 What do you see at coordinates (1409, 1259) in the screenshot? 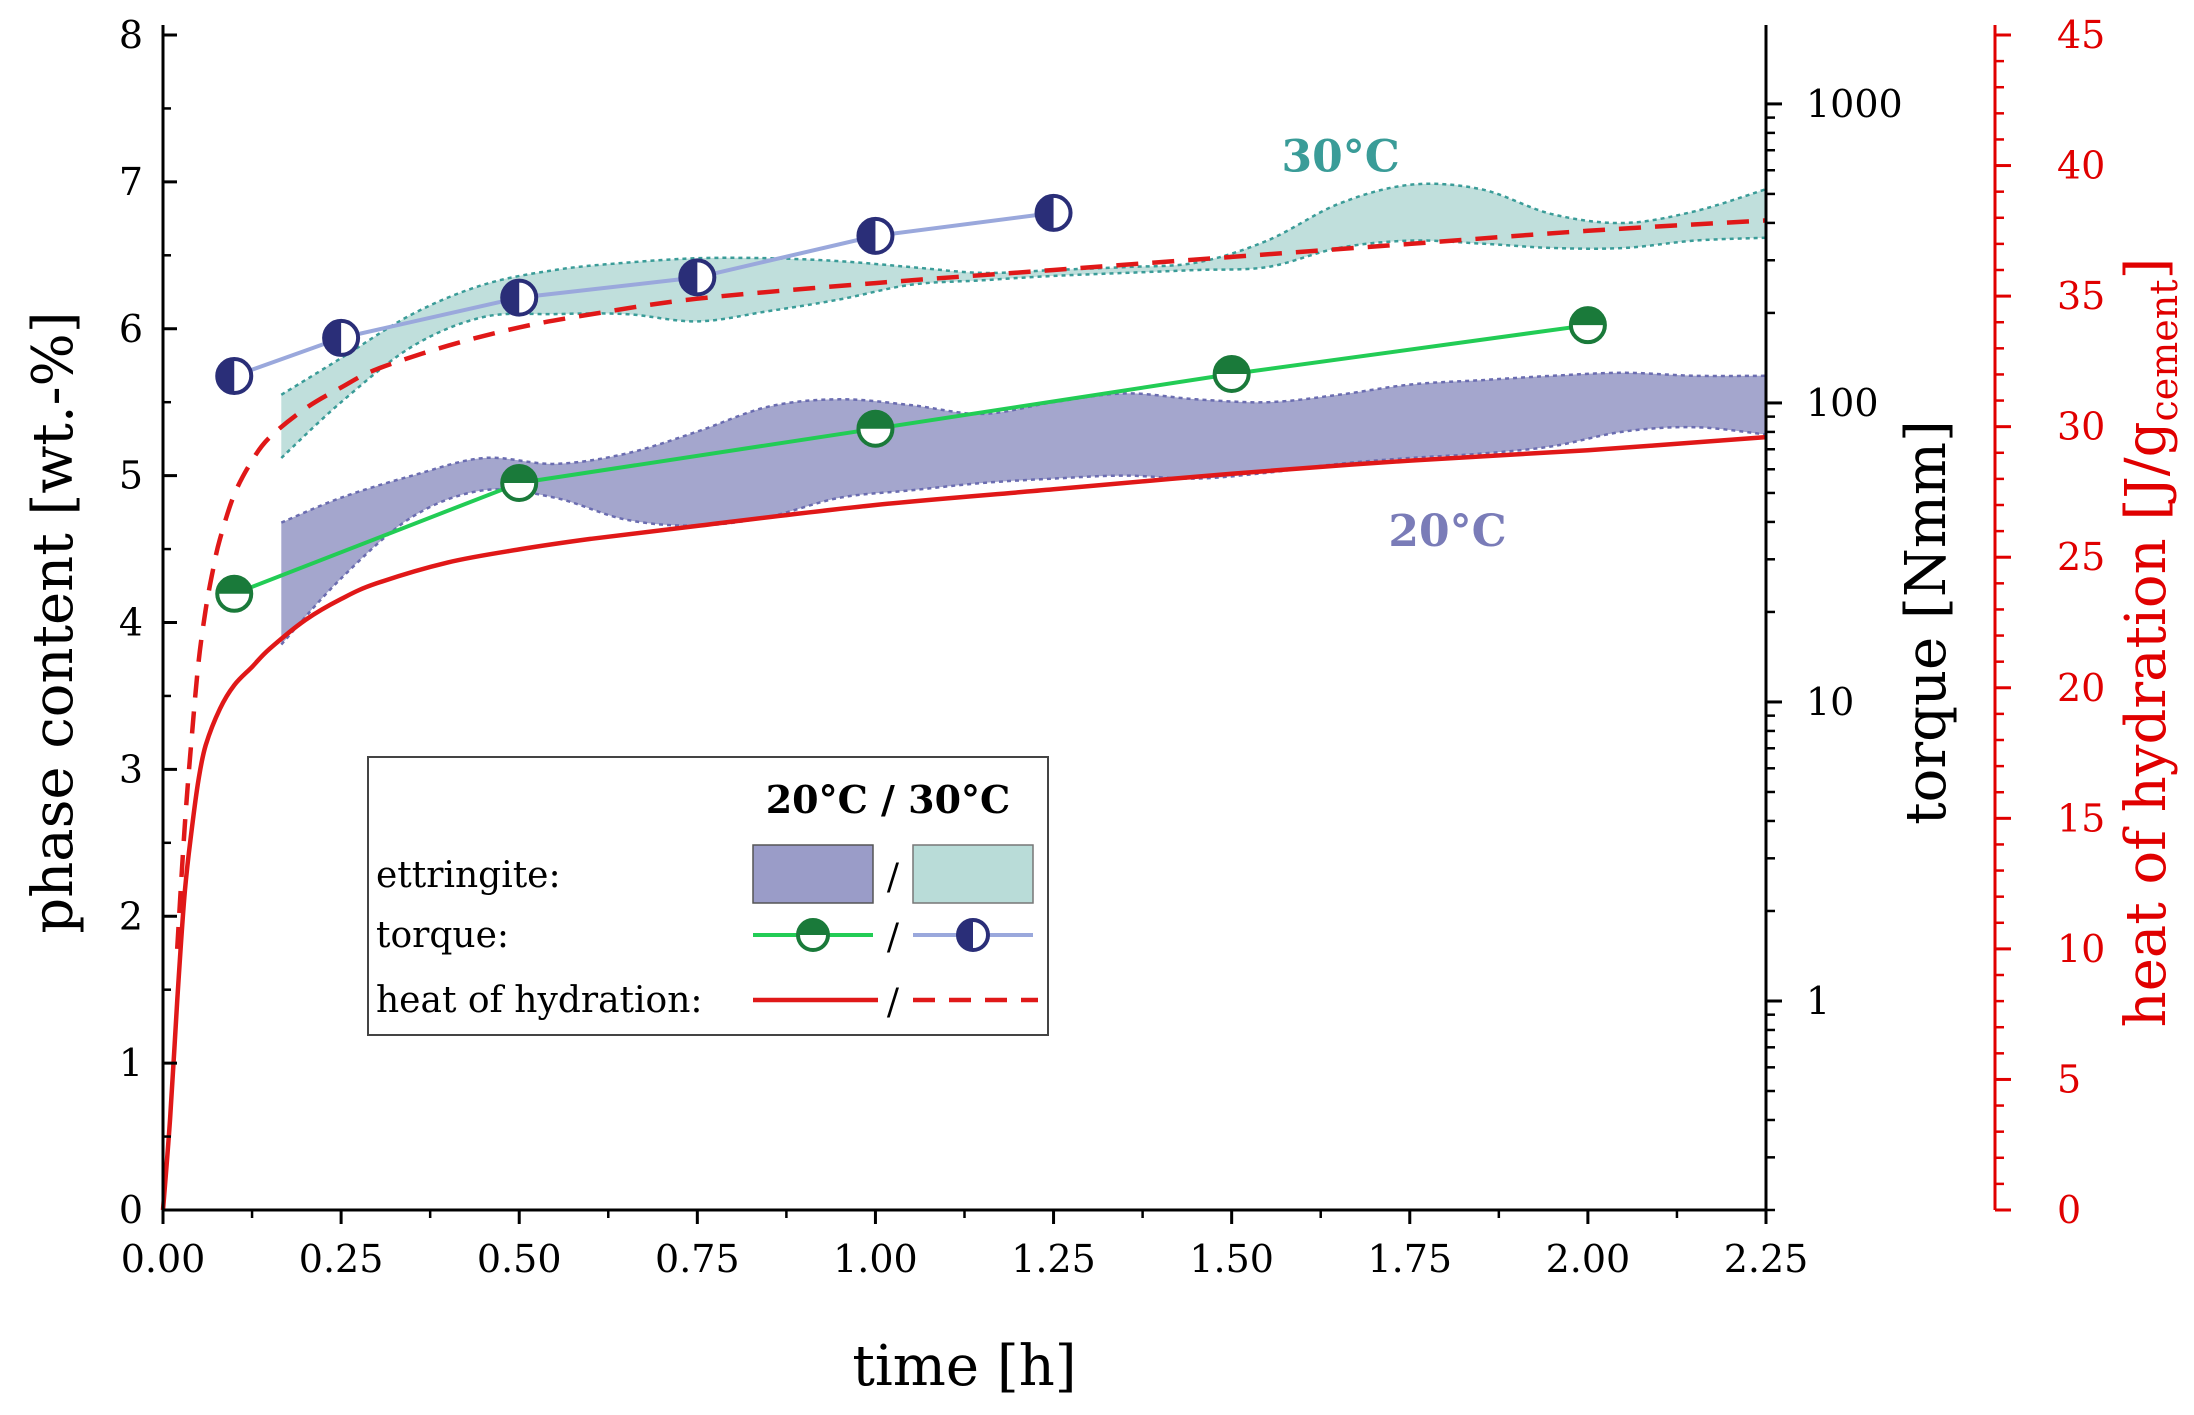
I see `x-tick-label: 1.75` at bounding box center [1409, 1259].